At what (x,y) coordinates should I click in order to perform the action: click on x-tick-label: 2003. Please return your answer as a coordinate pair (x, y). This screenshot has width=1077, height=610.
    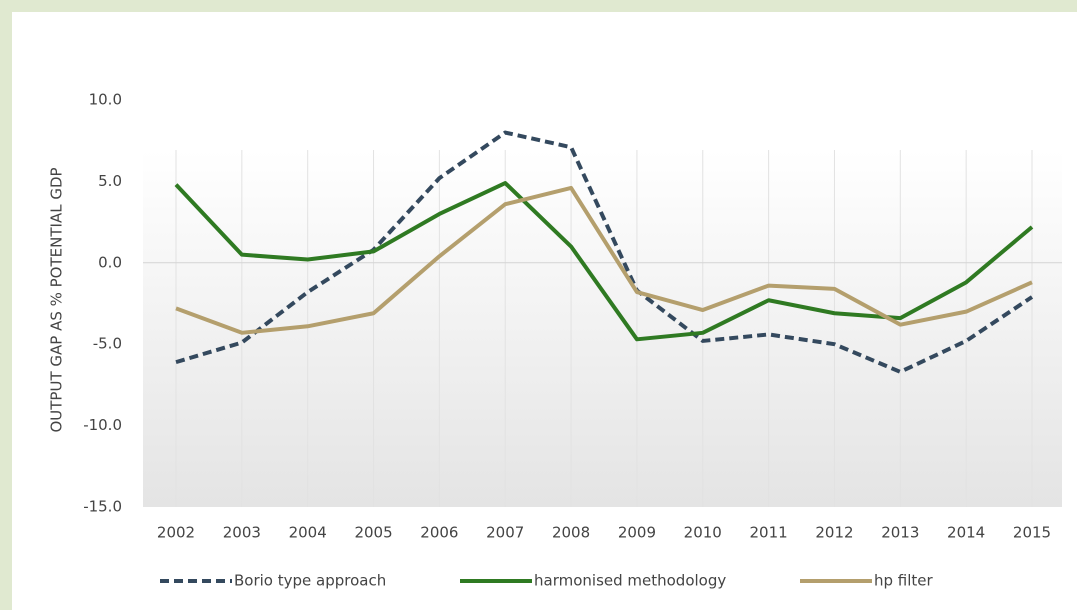
    Looking at the image, I should click on (242, 533).